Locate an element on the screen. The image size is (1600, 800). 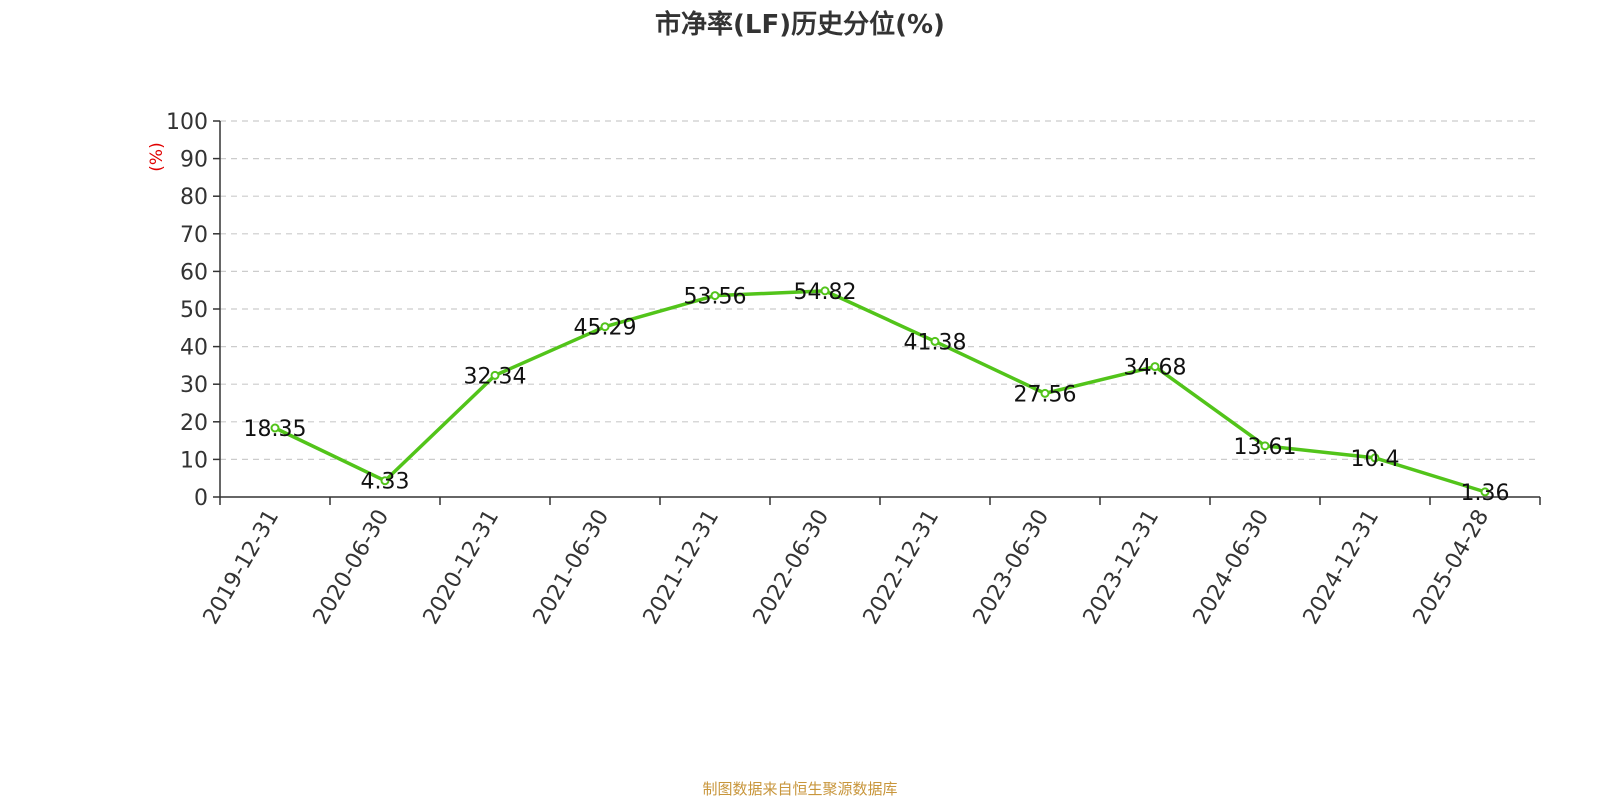
y-tick-label: 60 is located at coordinates (194, 272).